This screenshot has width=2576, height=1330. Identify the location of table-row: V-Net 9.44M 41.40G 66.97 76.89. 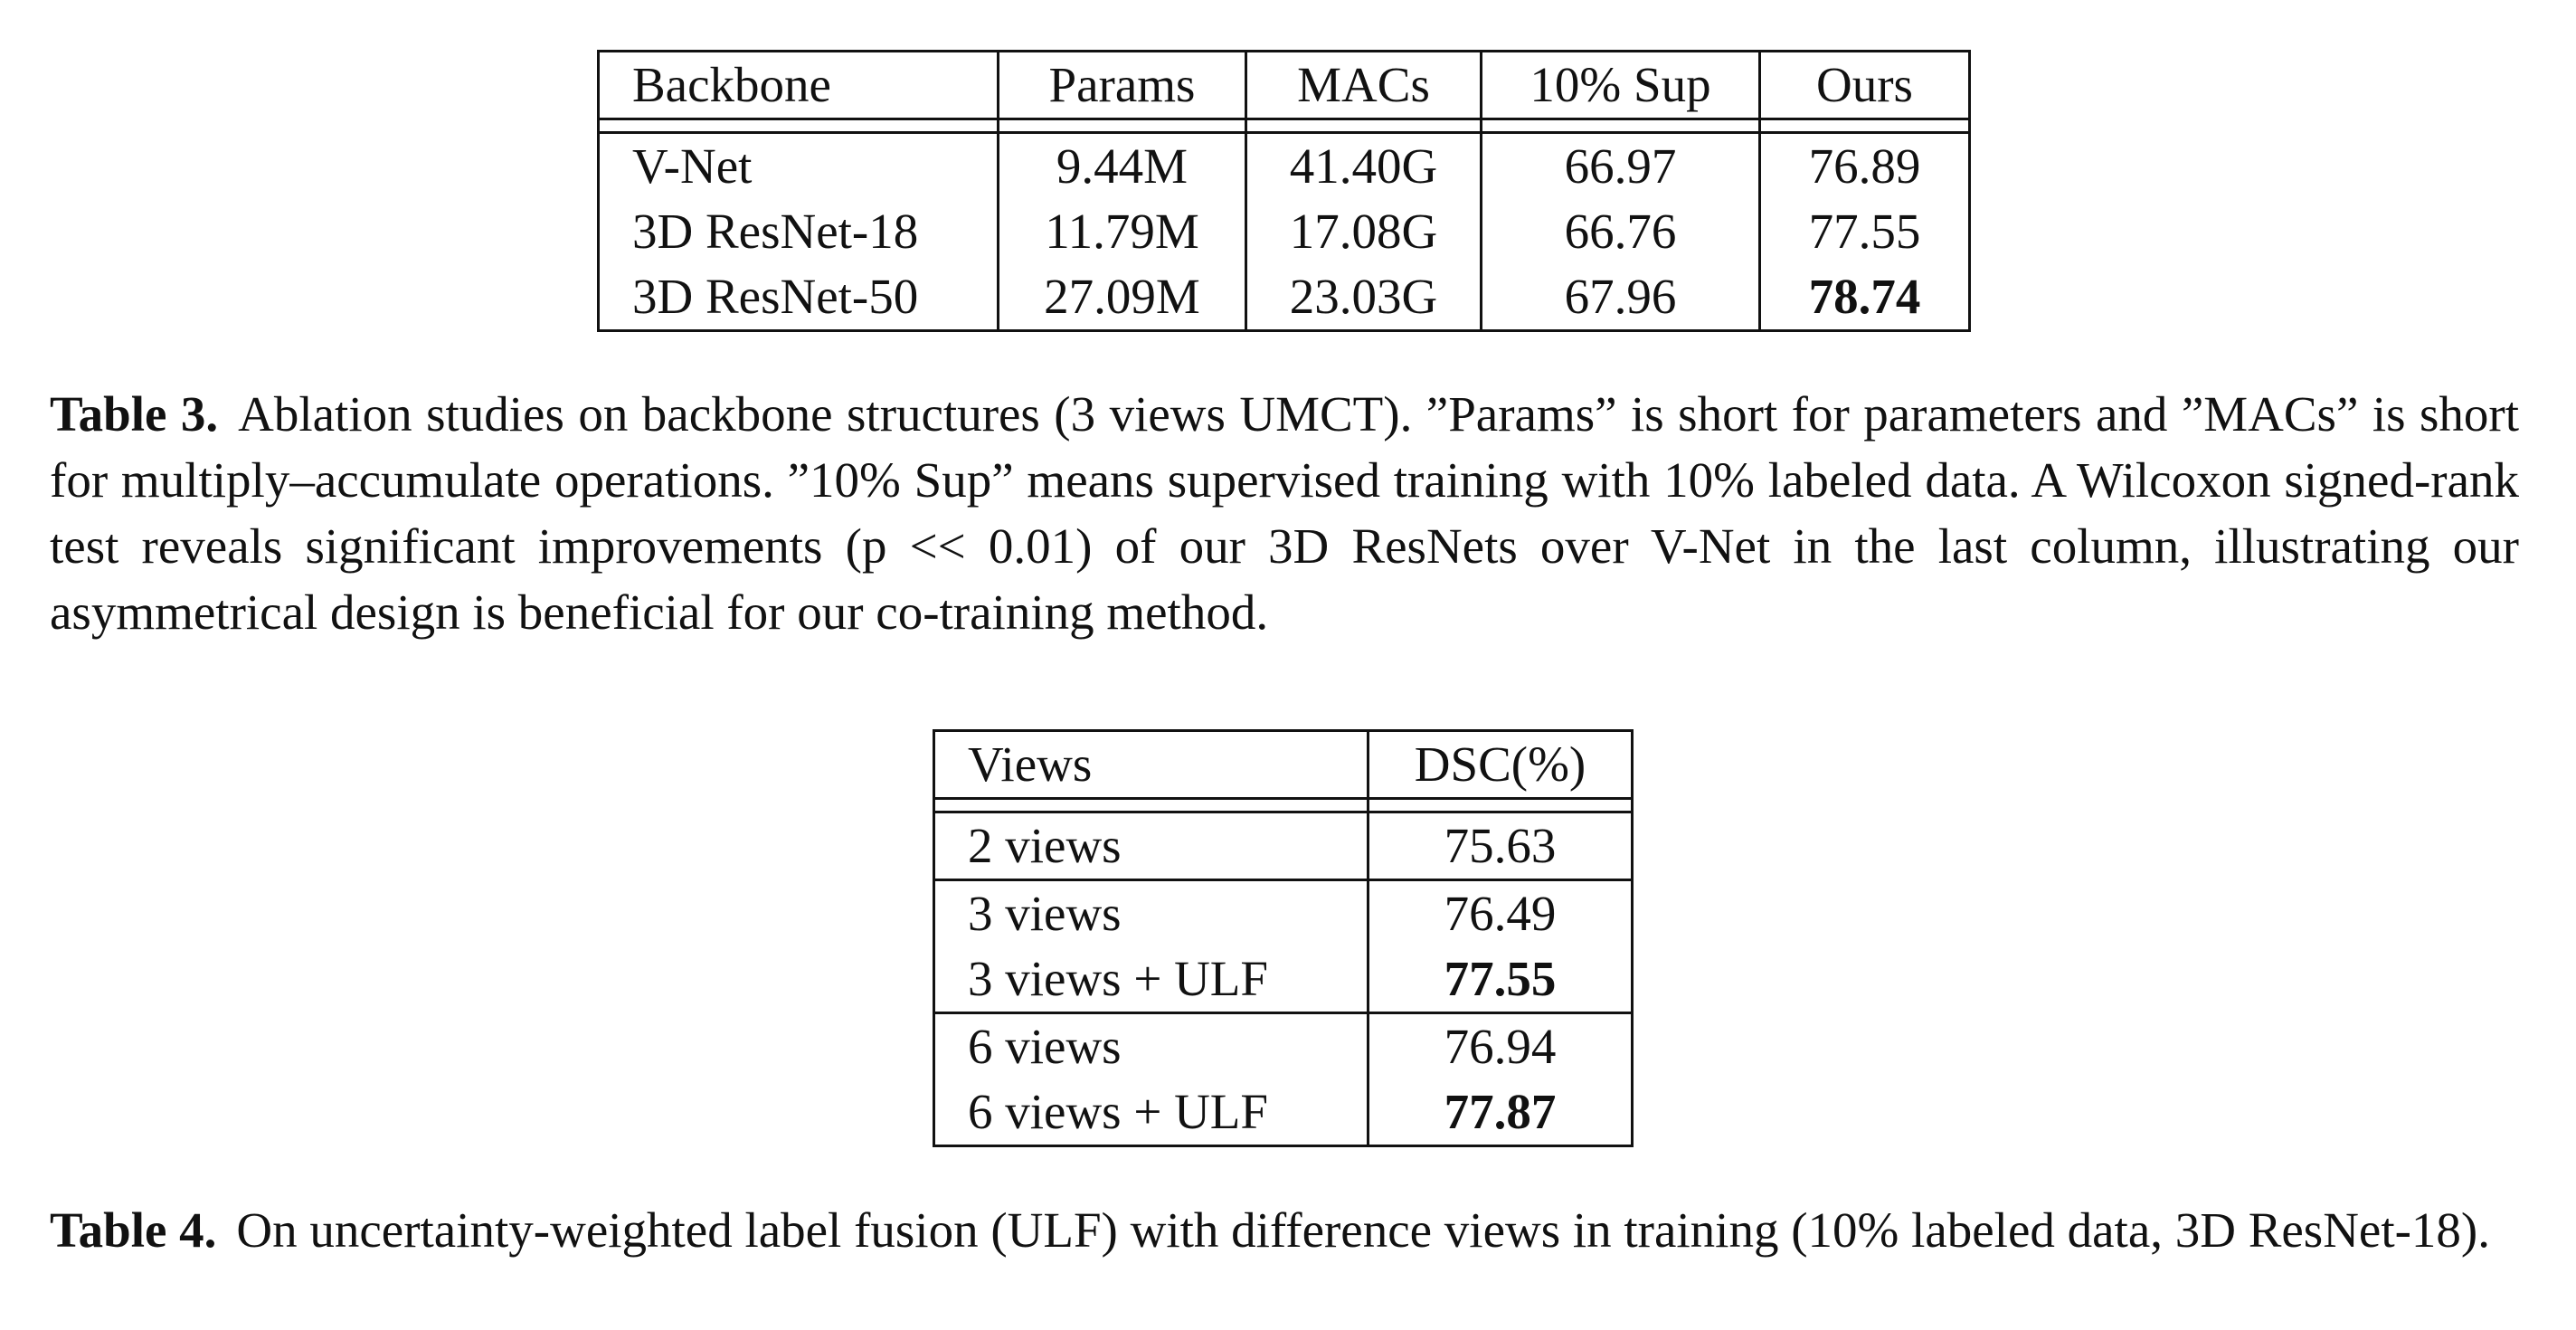
(1284, 165).